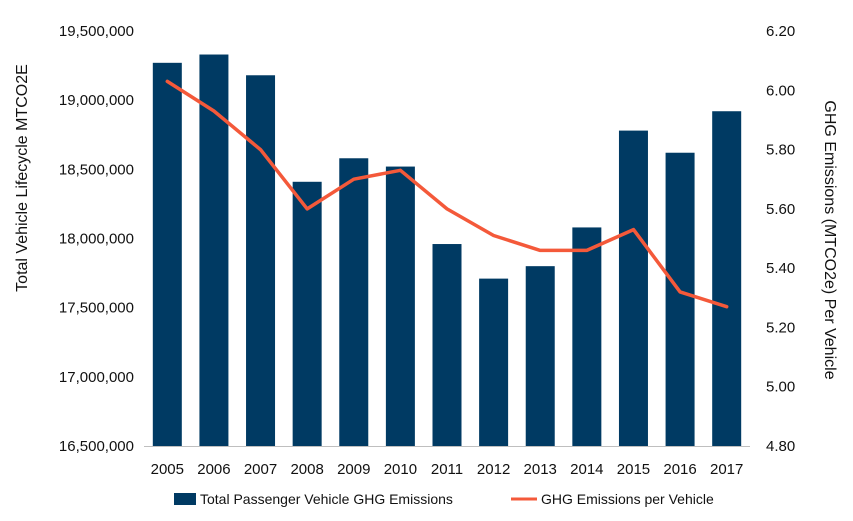 This screenshot has width=853, height=521. What do you see at coordinates (96, 31) in the screenshot?
I see `left-tick-label: 19,500,000` at bounding box center [96, 31].